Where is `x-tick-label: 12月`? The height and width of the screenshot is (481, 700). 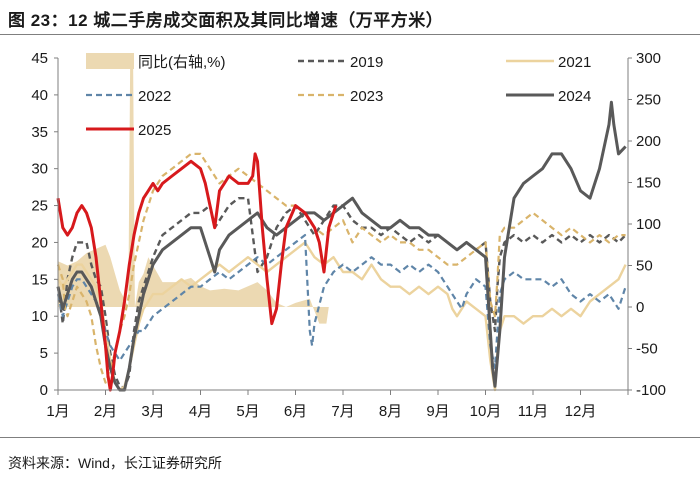
x-tick-label: 12月 is located at coordinates (581, 411).